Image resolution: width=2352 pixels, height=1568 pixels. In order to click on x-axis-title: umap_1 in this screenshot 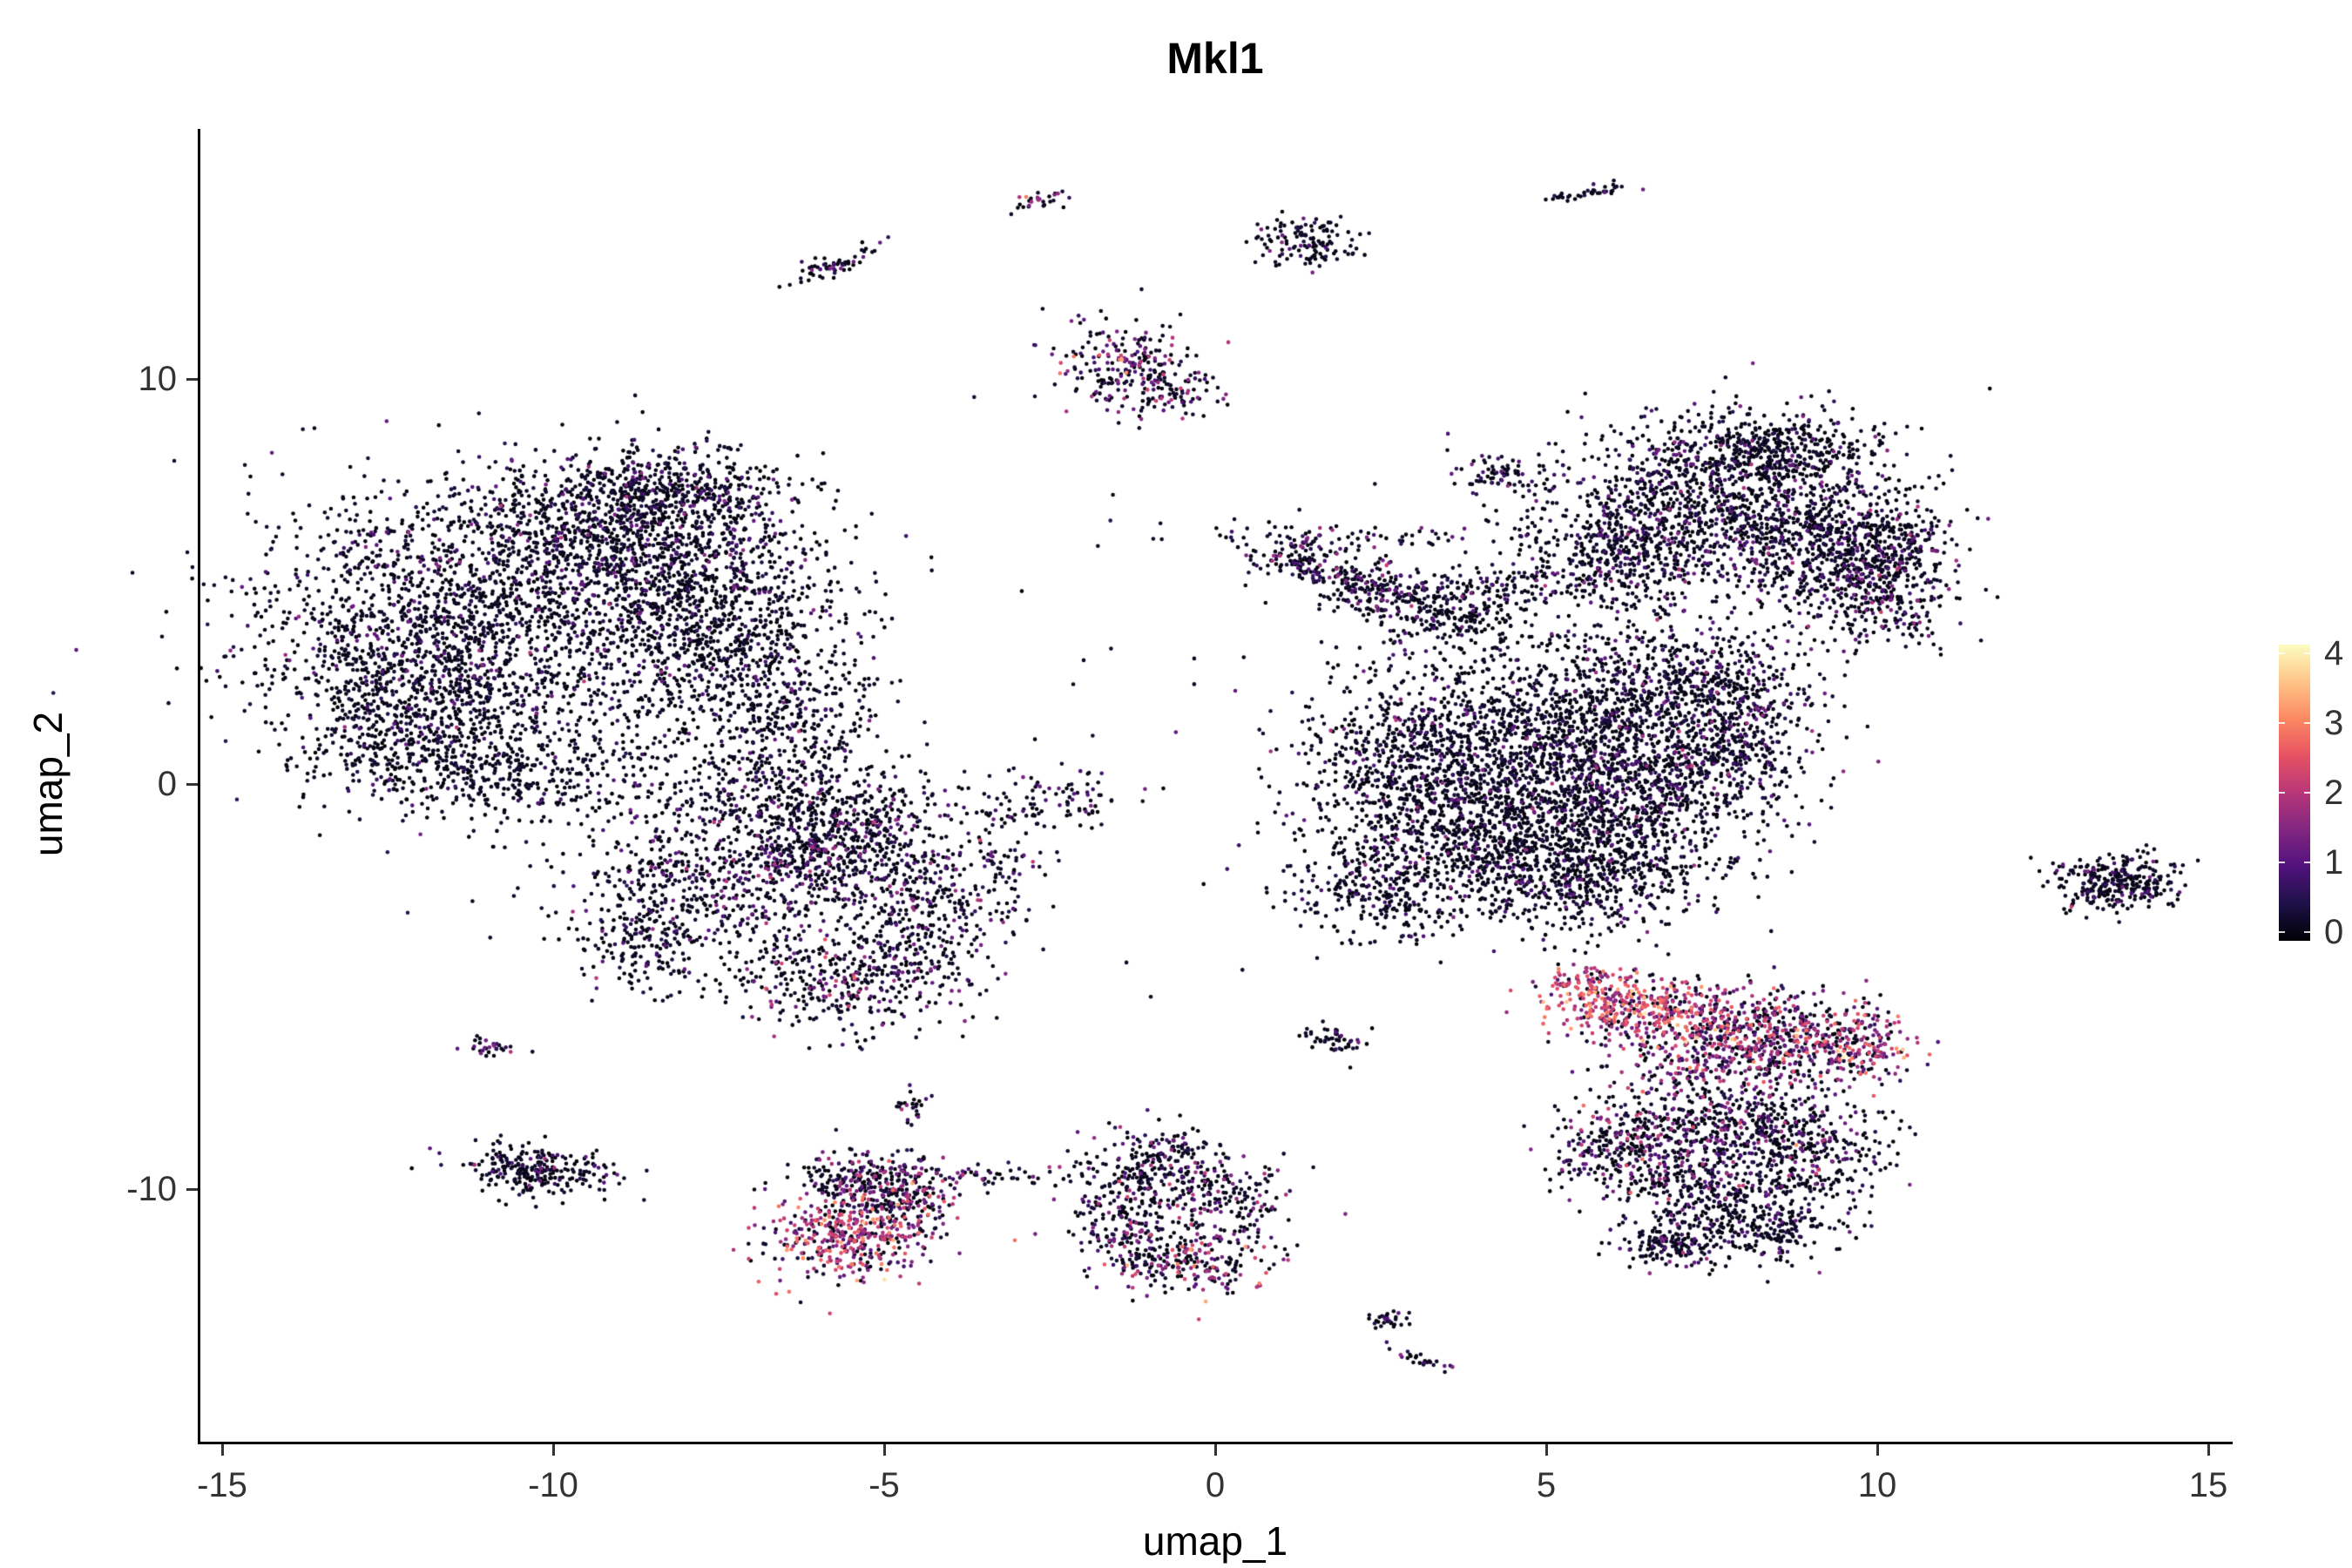, I will do `click(1215, 1541)`.